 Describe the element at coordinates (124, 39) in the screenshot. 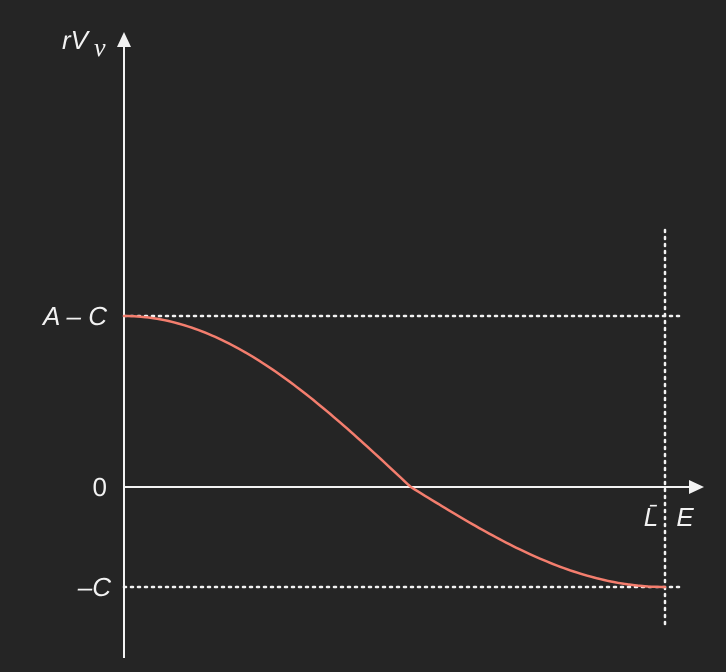

I see `y-axis-arrow` at that location.